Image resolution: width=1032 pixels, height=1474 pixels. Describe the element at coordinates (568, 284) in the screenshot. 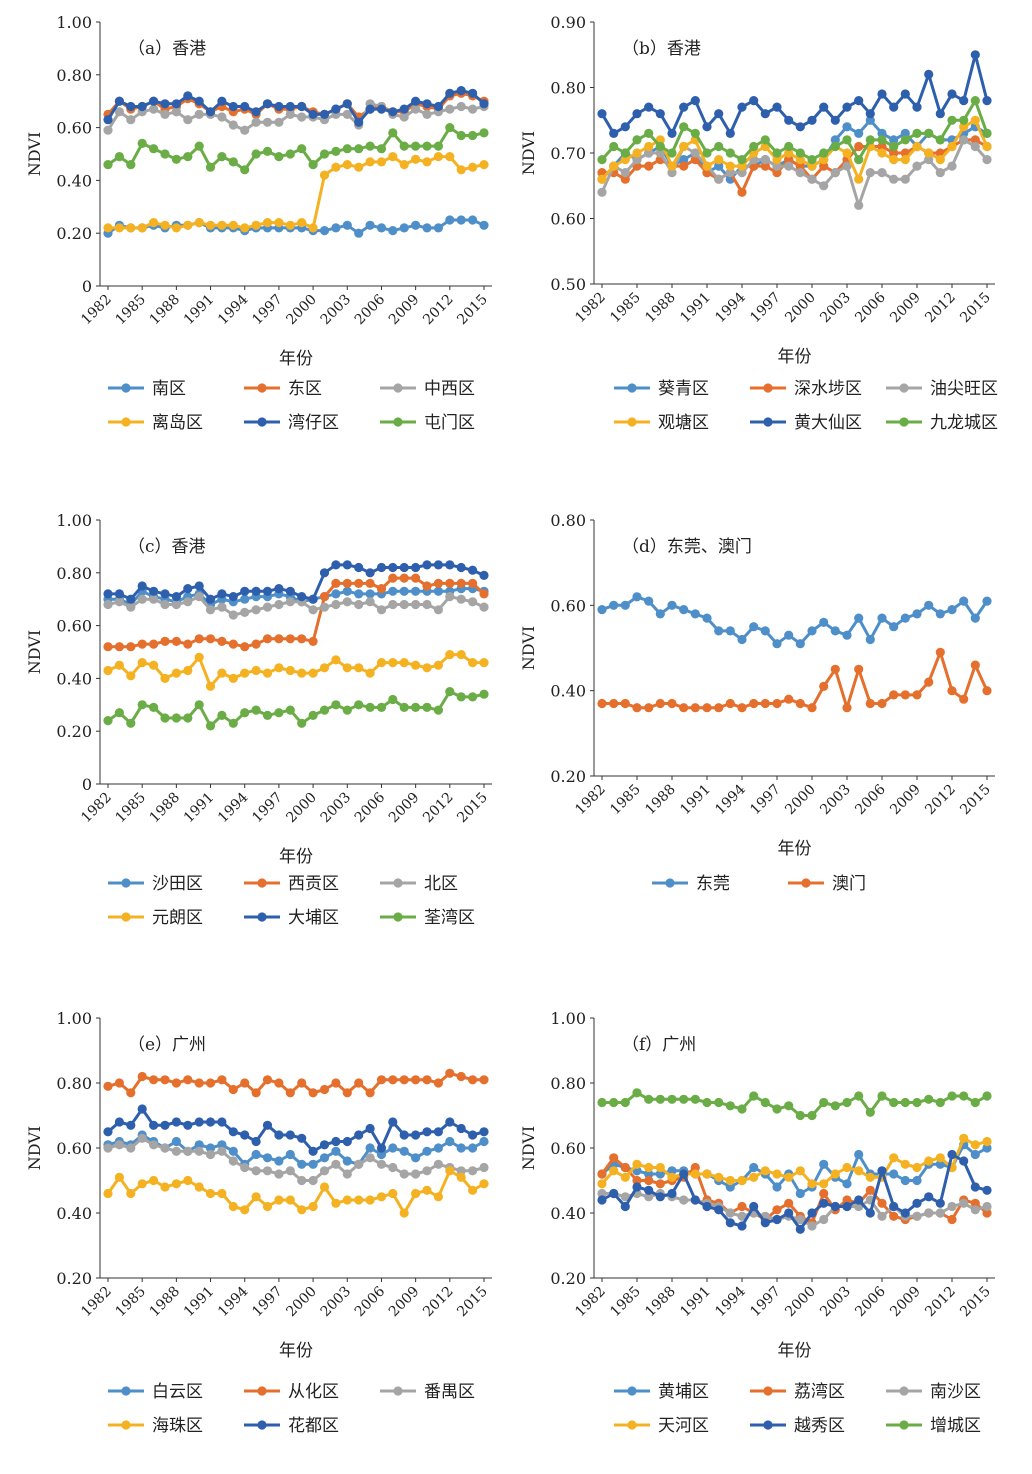

I see `y-tick-label: 0.50` at that location.